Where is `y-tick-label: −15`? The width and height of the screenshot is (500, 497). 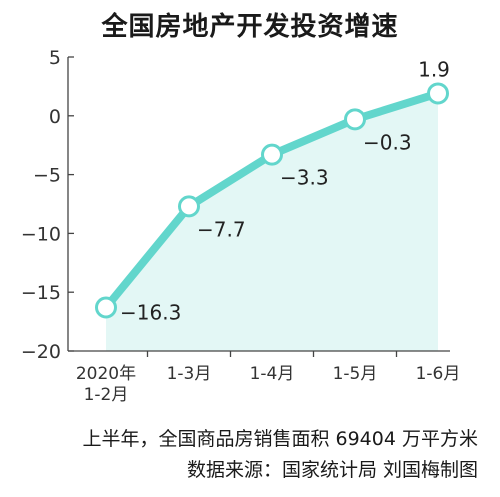 y-tick-label: −15 is located at coordinates (41, 293).